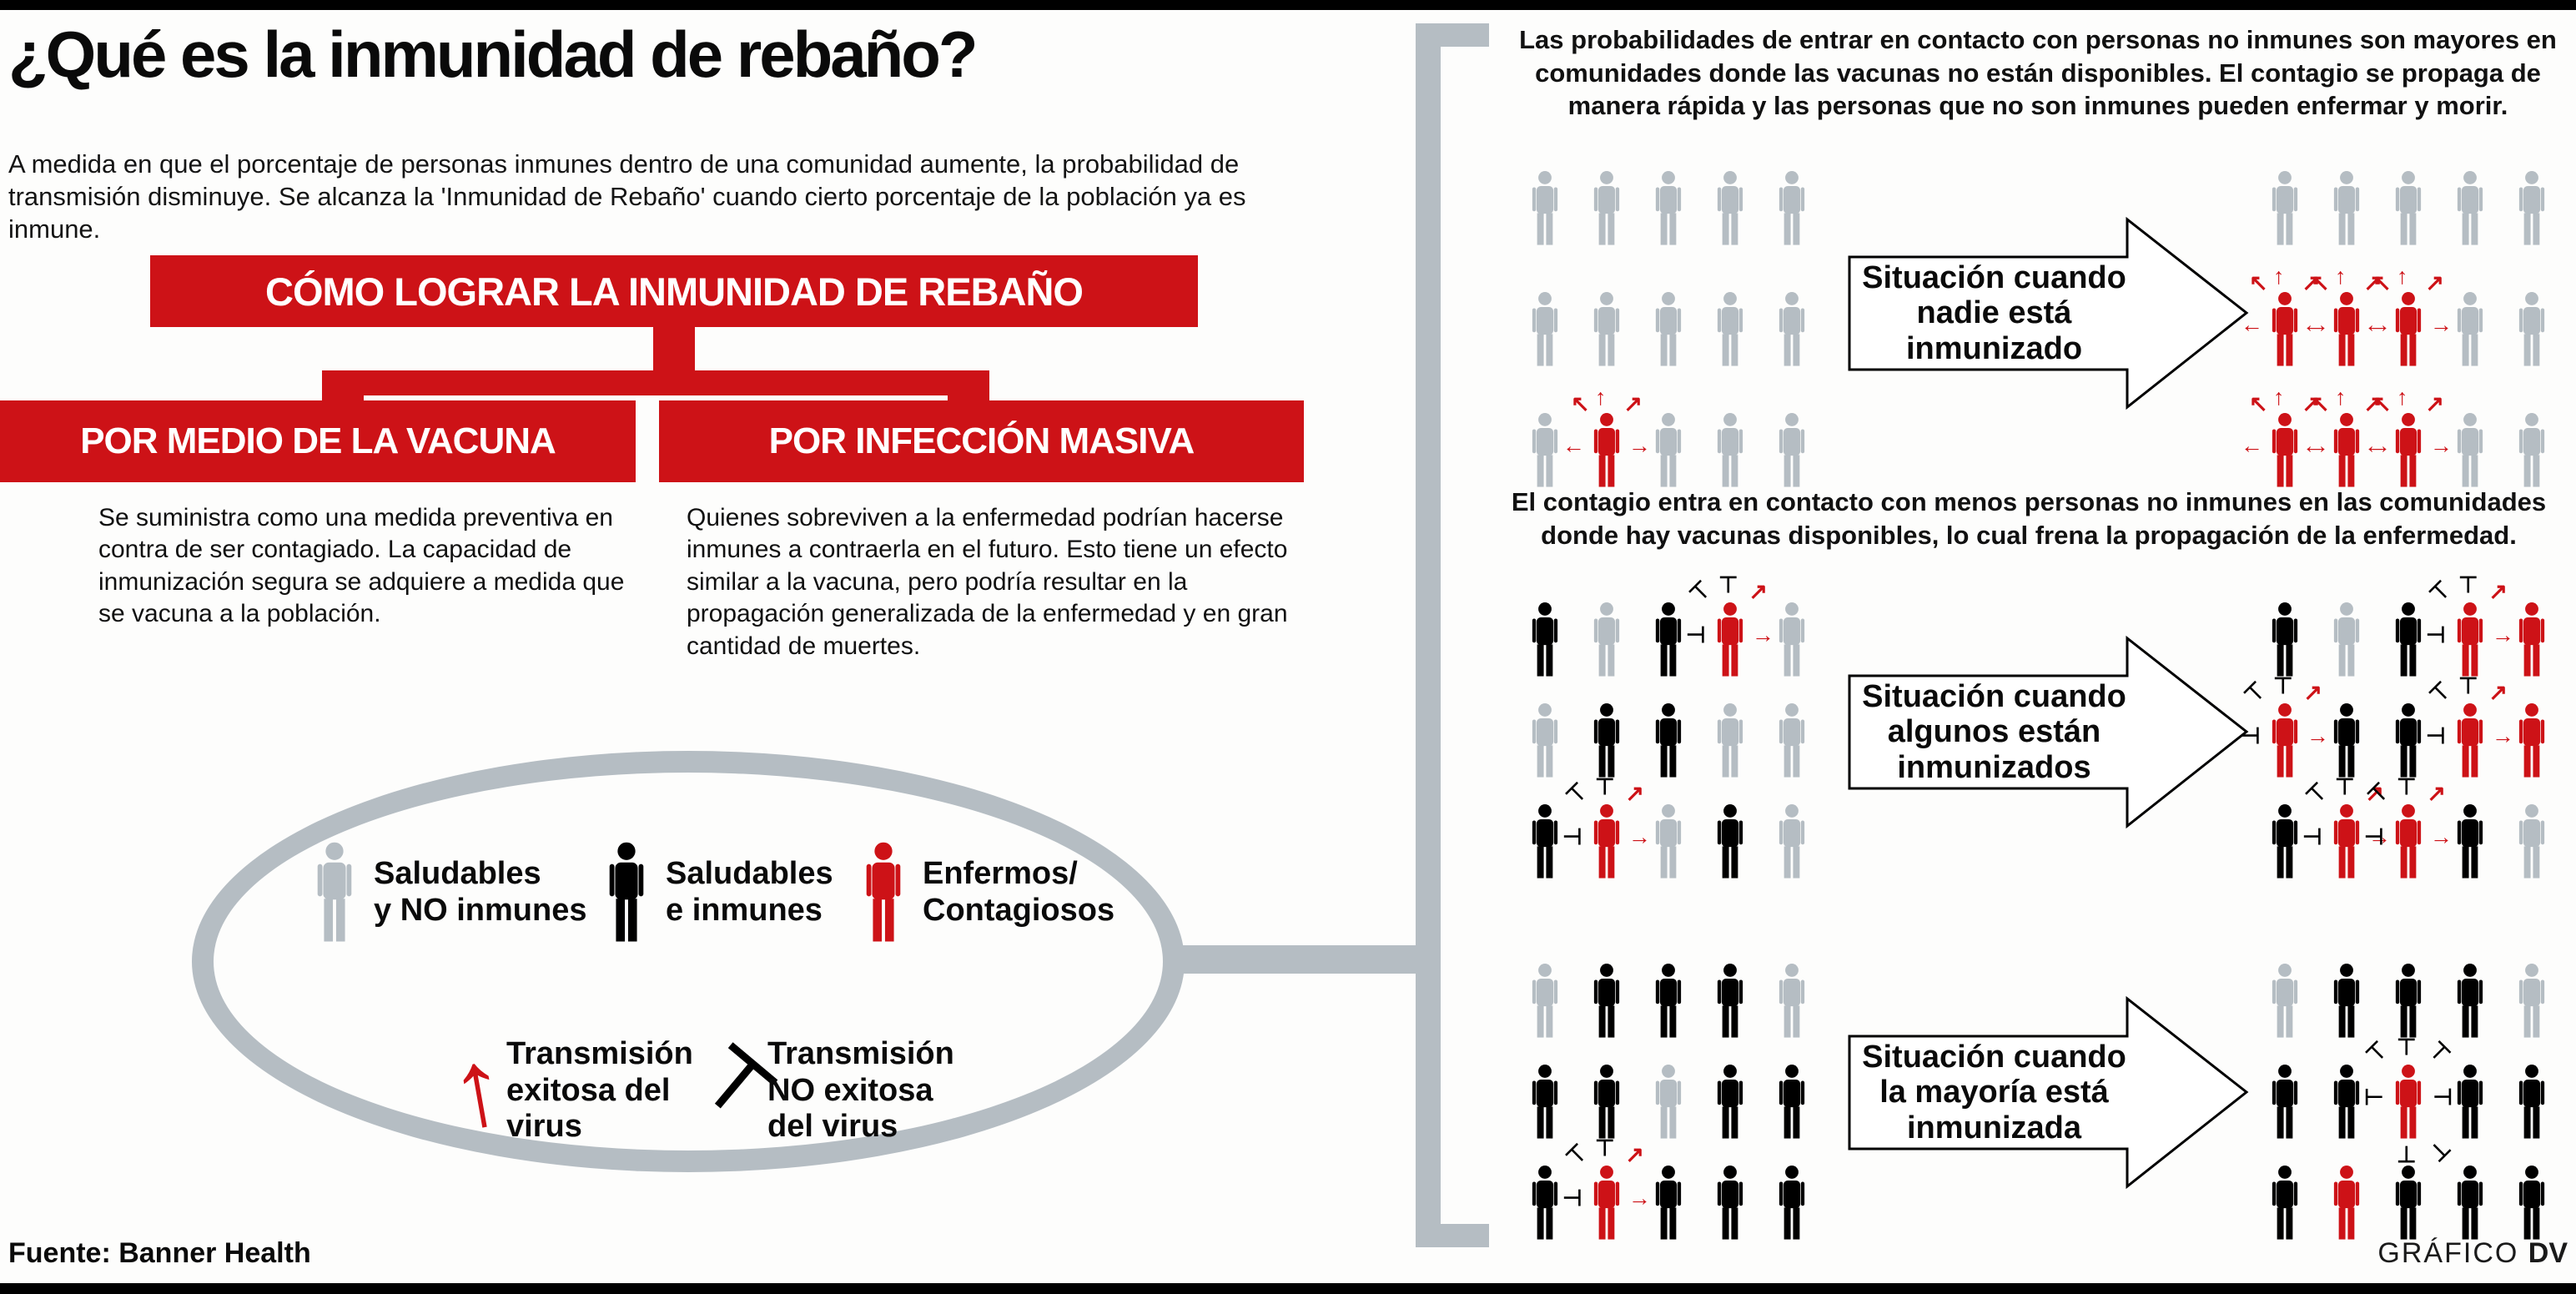 This screenshot has width=2576, height=1294. What do you see at coordinates (334, 892) in the screenshot?
I see `legend-person-gray-icon` at bounding box center [334, 892].